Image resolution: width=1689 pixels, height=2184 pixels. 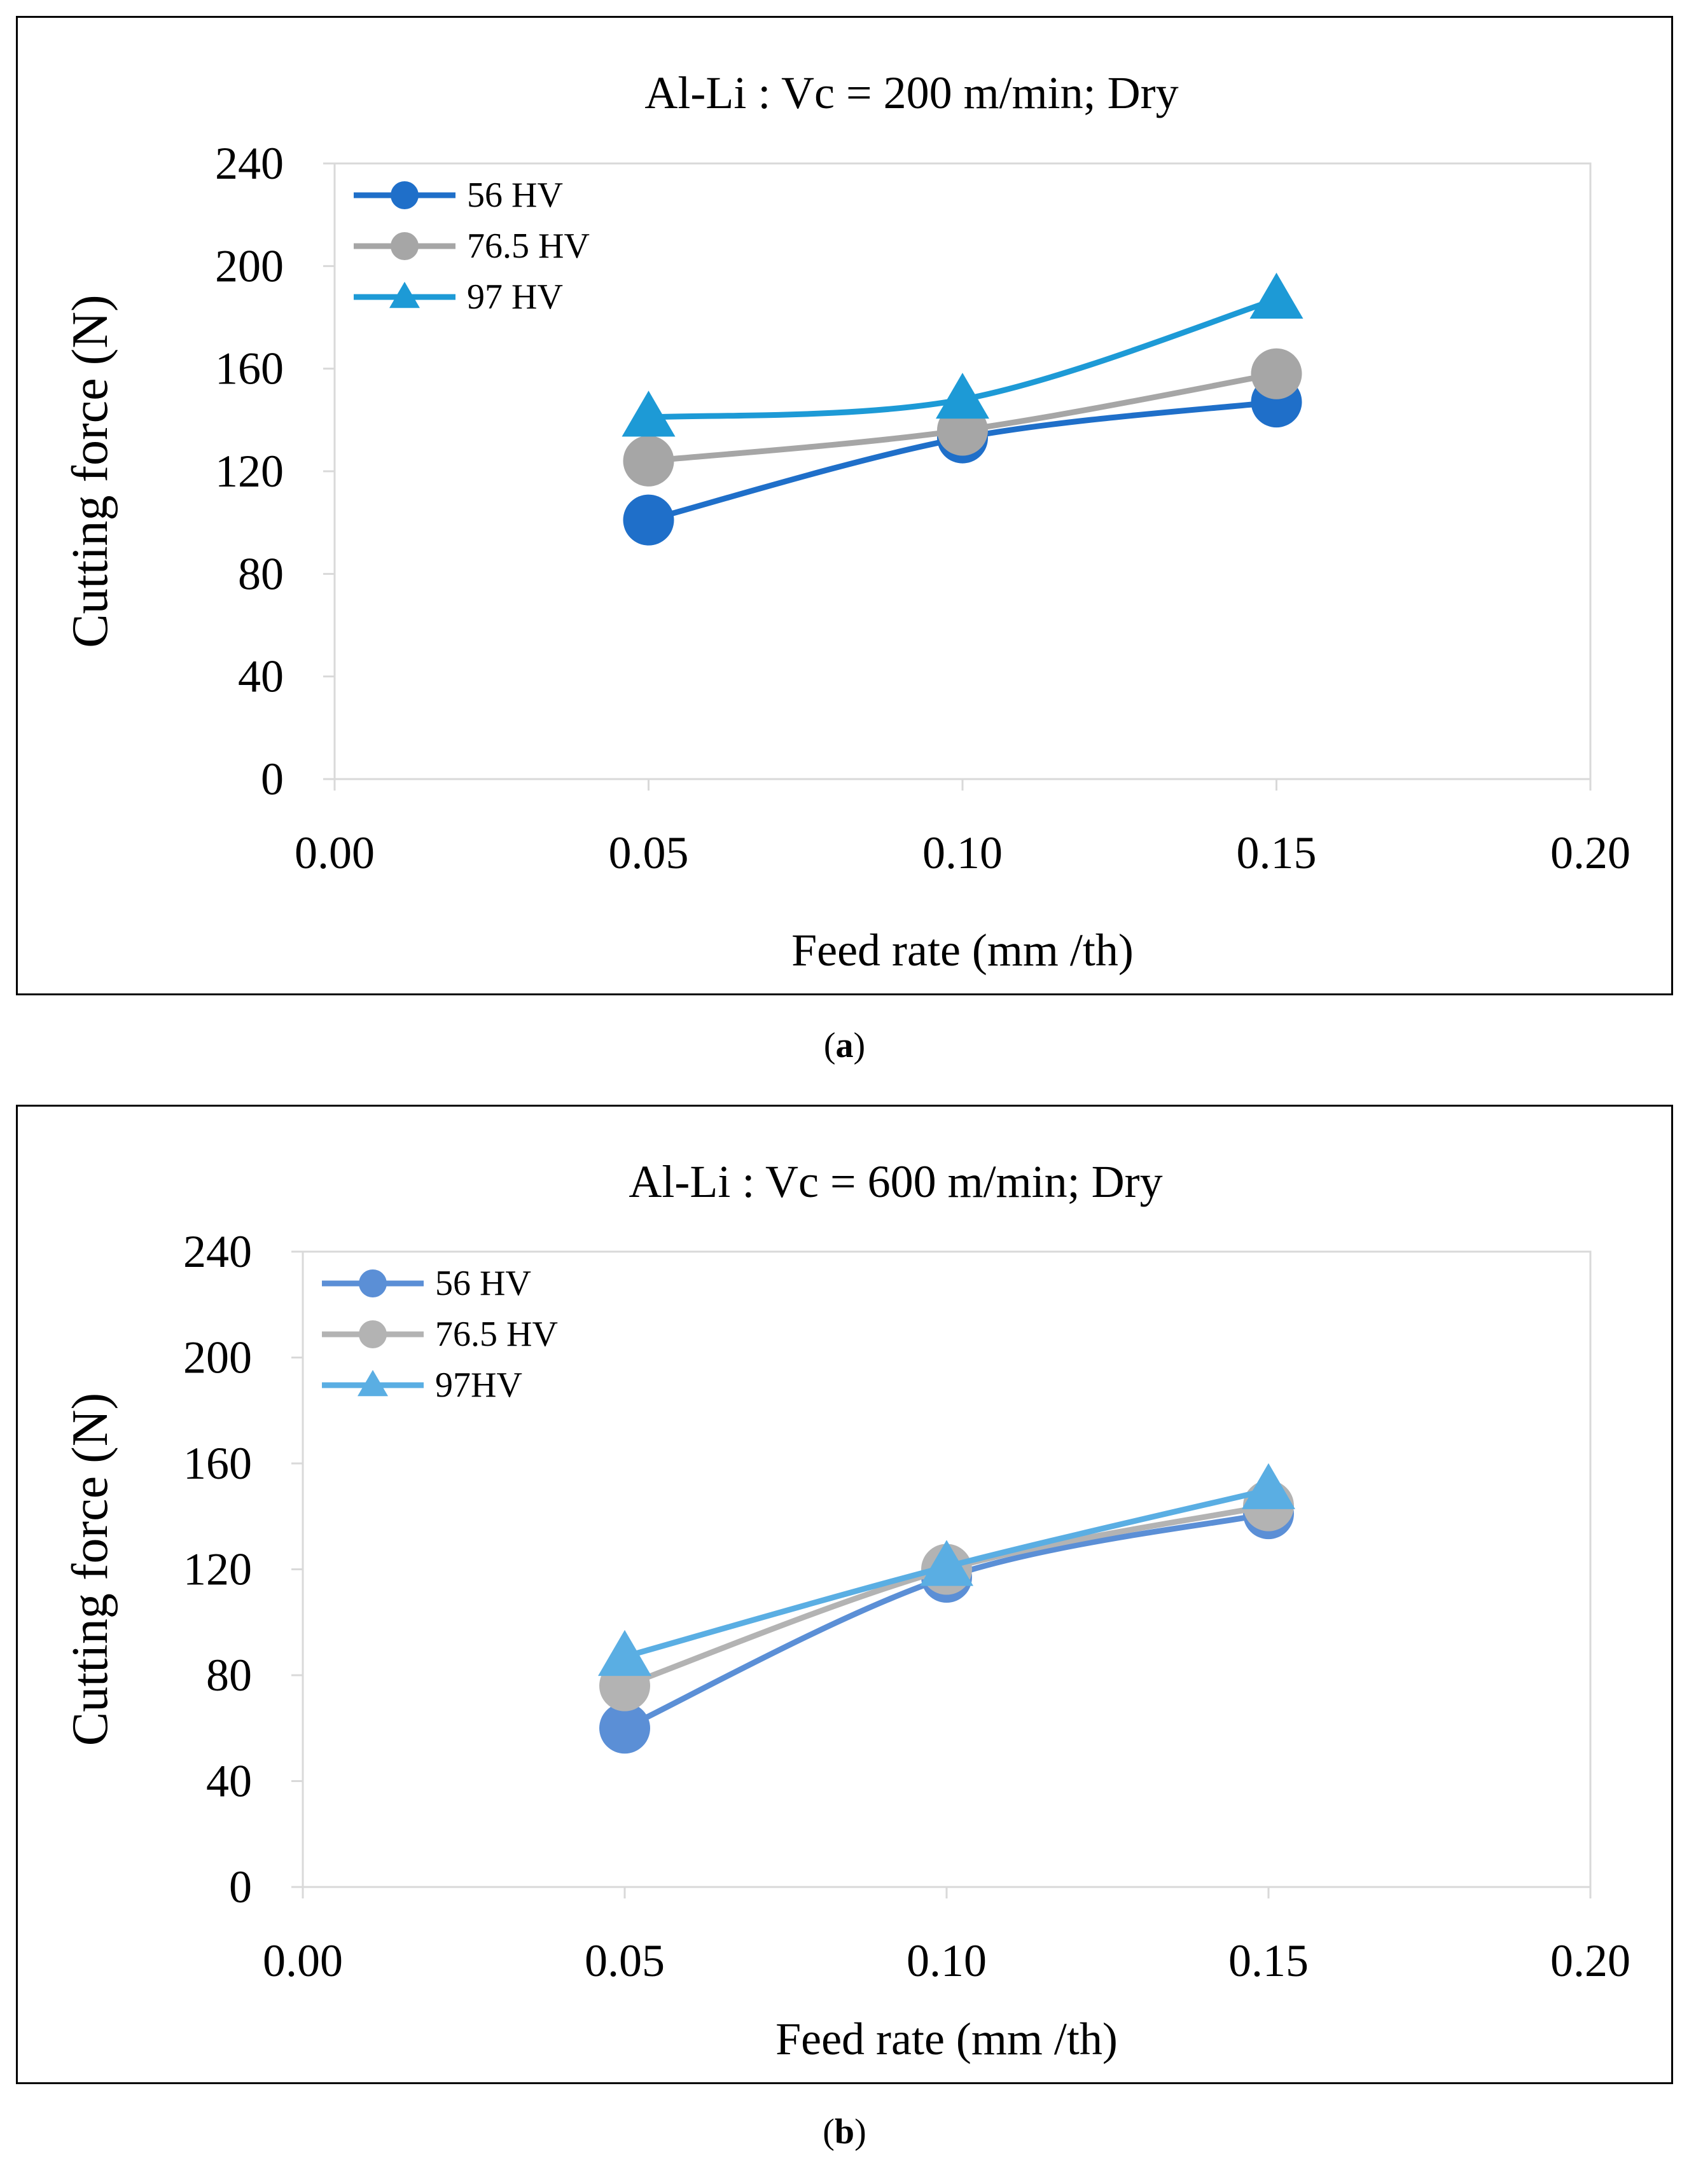 I want to click on caption-b: (b), so click(x=844, y=2131).